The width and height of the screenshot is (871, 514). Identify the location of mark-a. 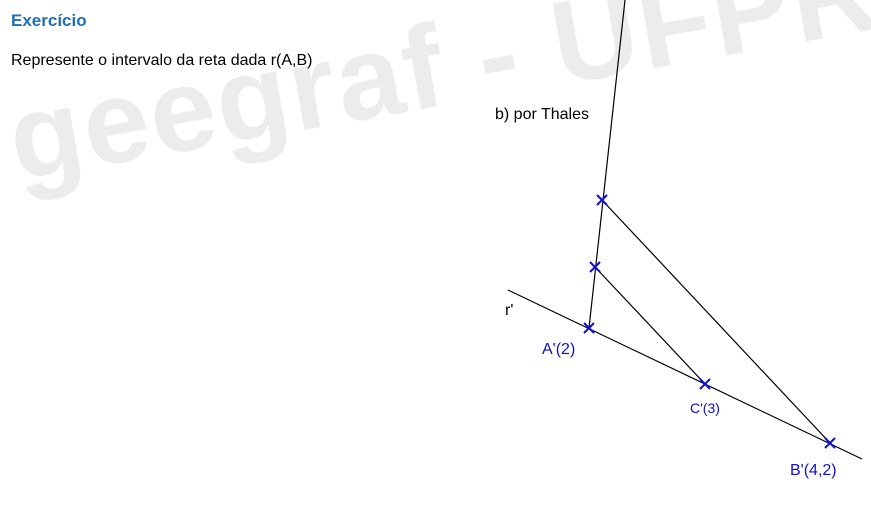
(589, 328).